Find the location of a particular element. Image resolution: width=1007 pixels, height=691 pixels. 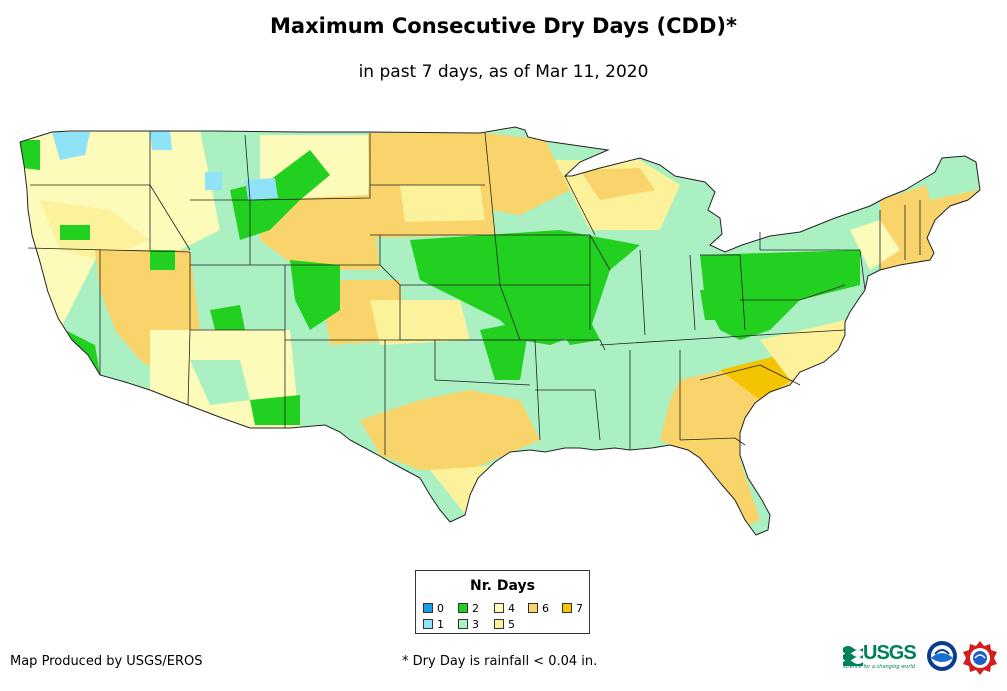

legend-label: 4 is located at coordinates (511, 608).